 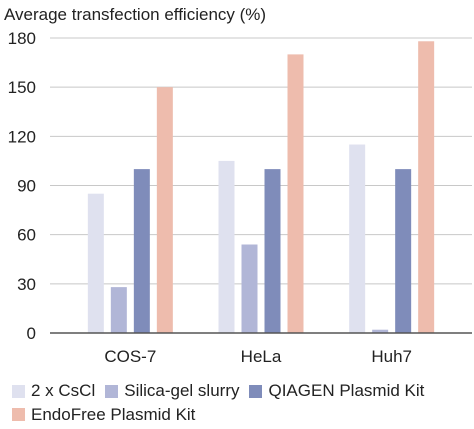 I want to click on x-tick-labels: COS-7 HeLa Huh7, so click(x=258, y=356).